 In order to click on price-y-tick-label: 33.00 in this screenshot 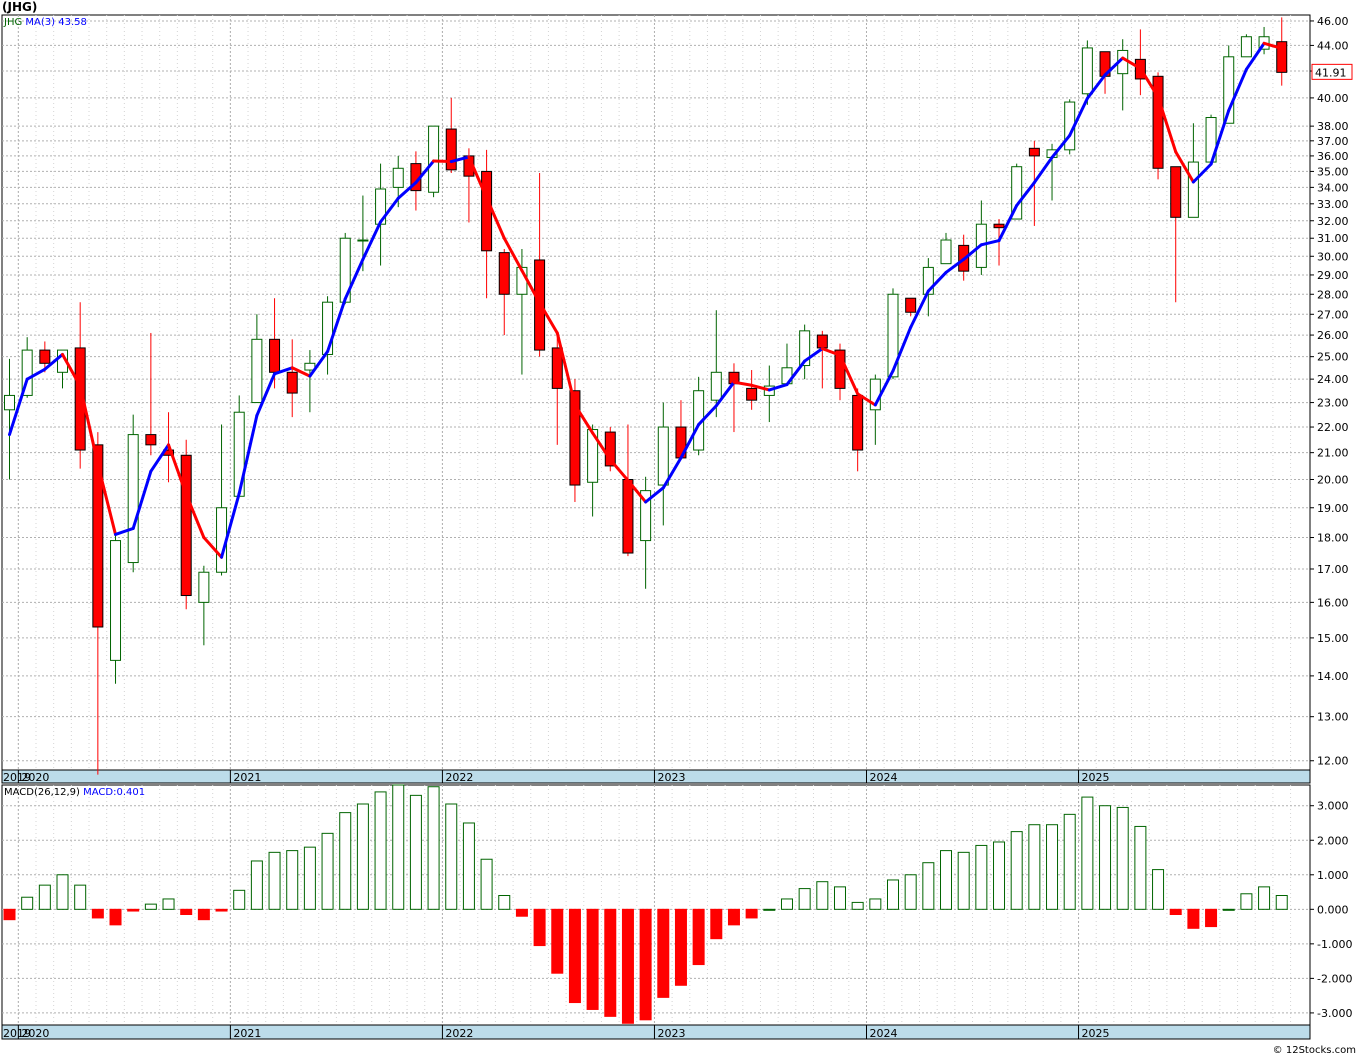, I will do `click(1333, 204)`.